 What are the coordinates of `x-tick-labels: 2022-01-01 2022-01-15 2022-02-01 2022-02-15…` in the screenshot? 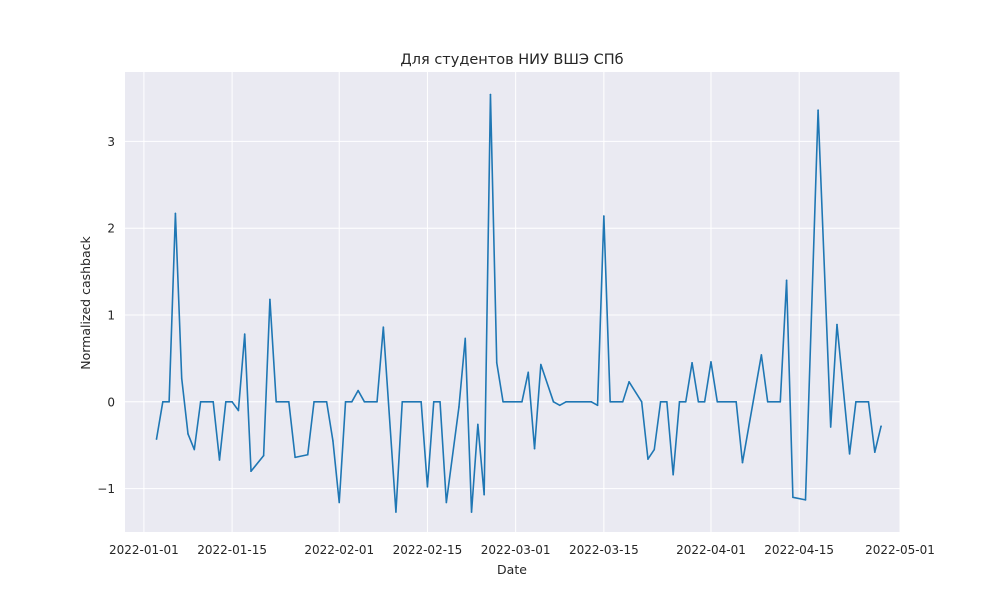 It's located at (522, 550).